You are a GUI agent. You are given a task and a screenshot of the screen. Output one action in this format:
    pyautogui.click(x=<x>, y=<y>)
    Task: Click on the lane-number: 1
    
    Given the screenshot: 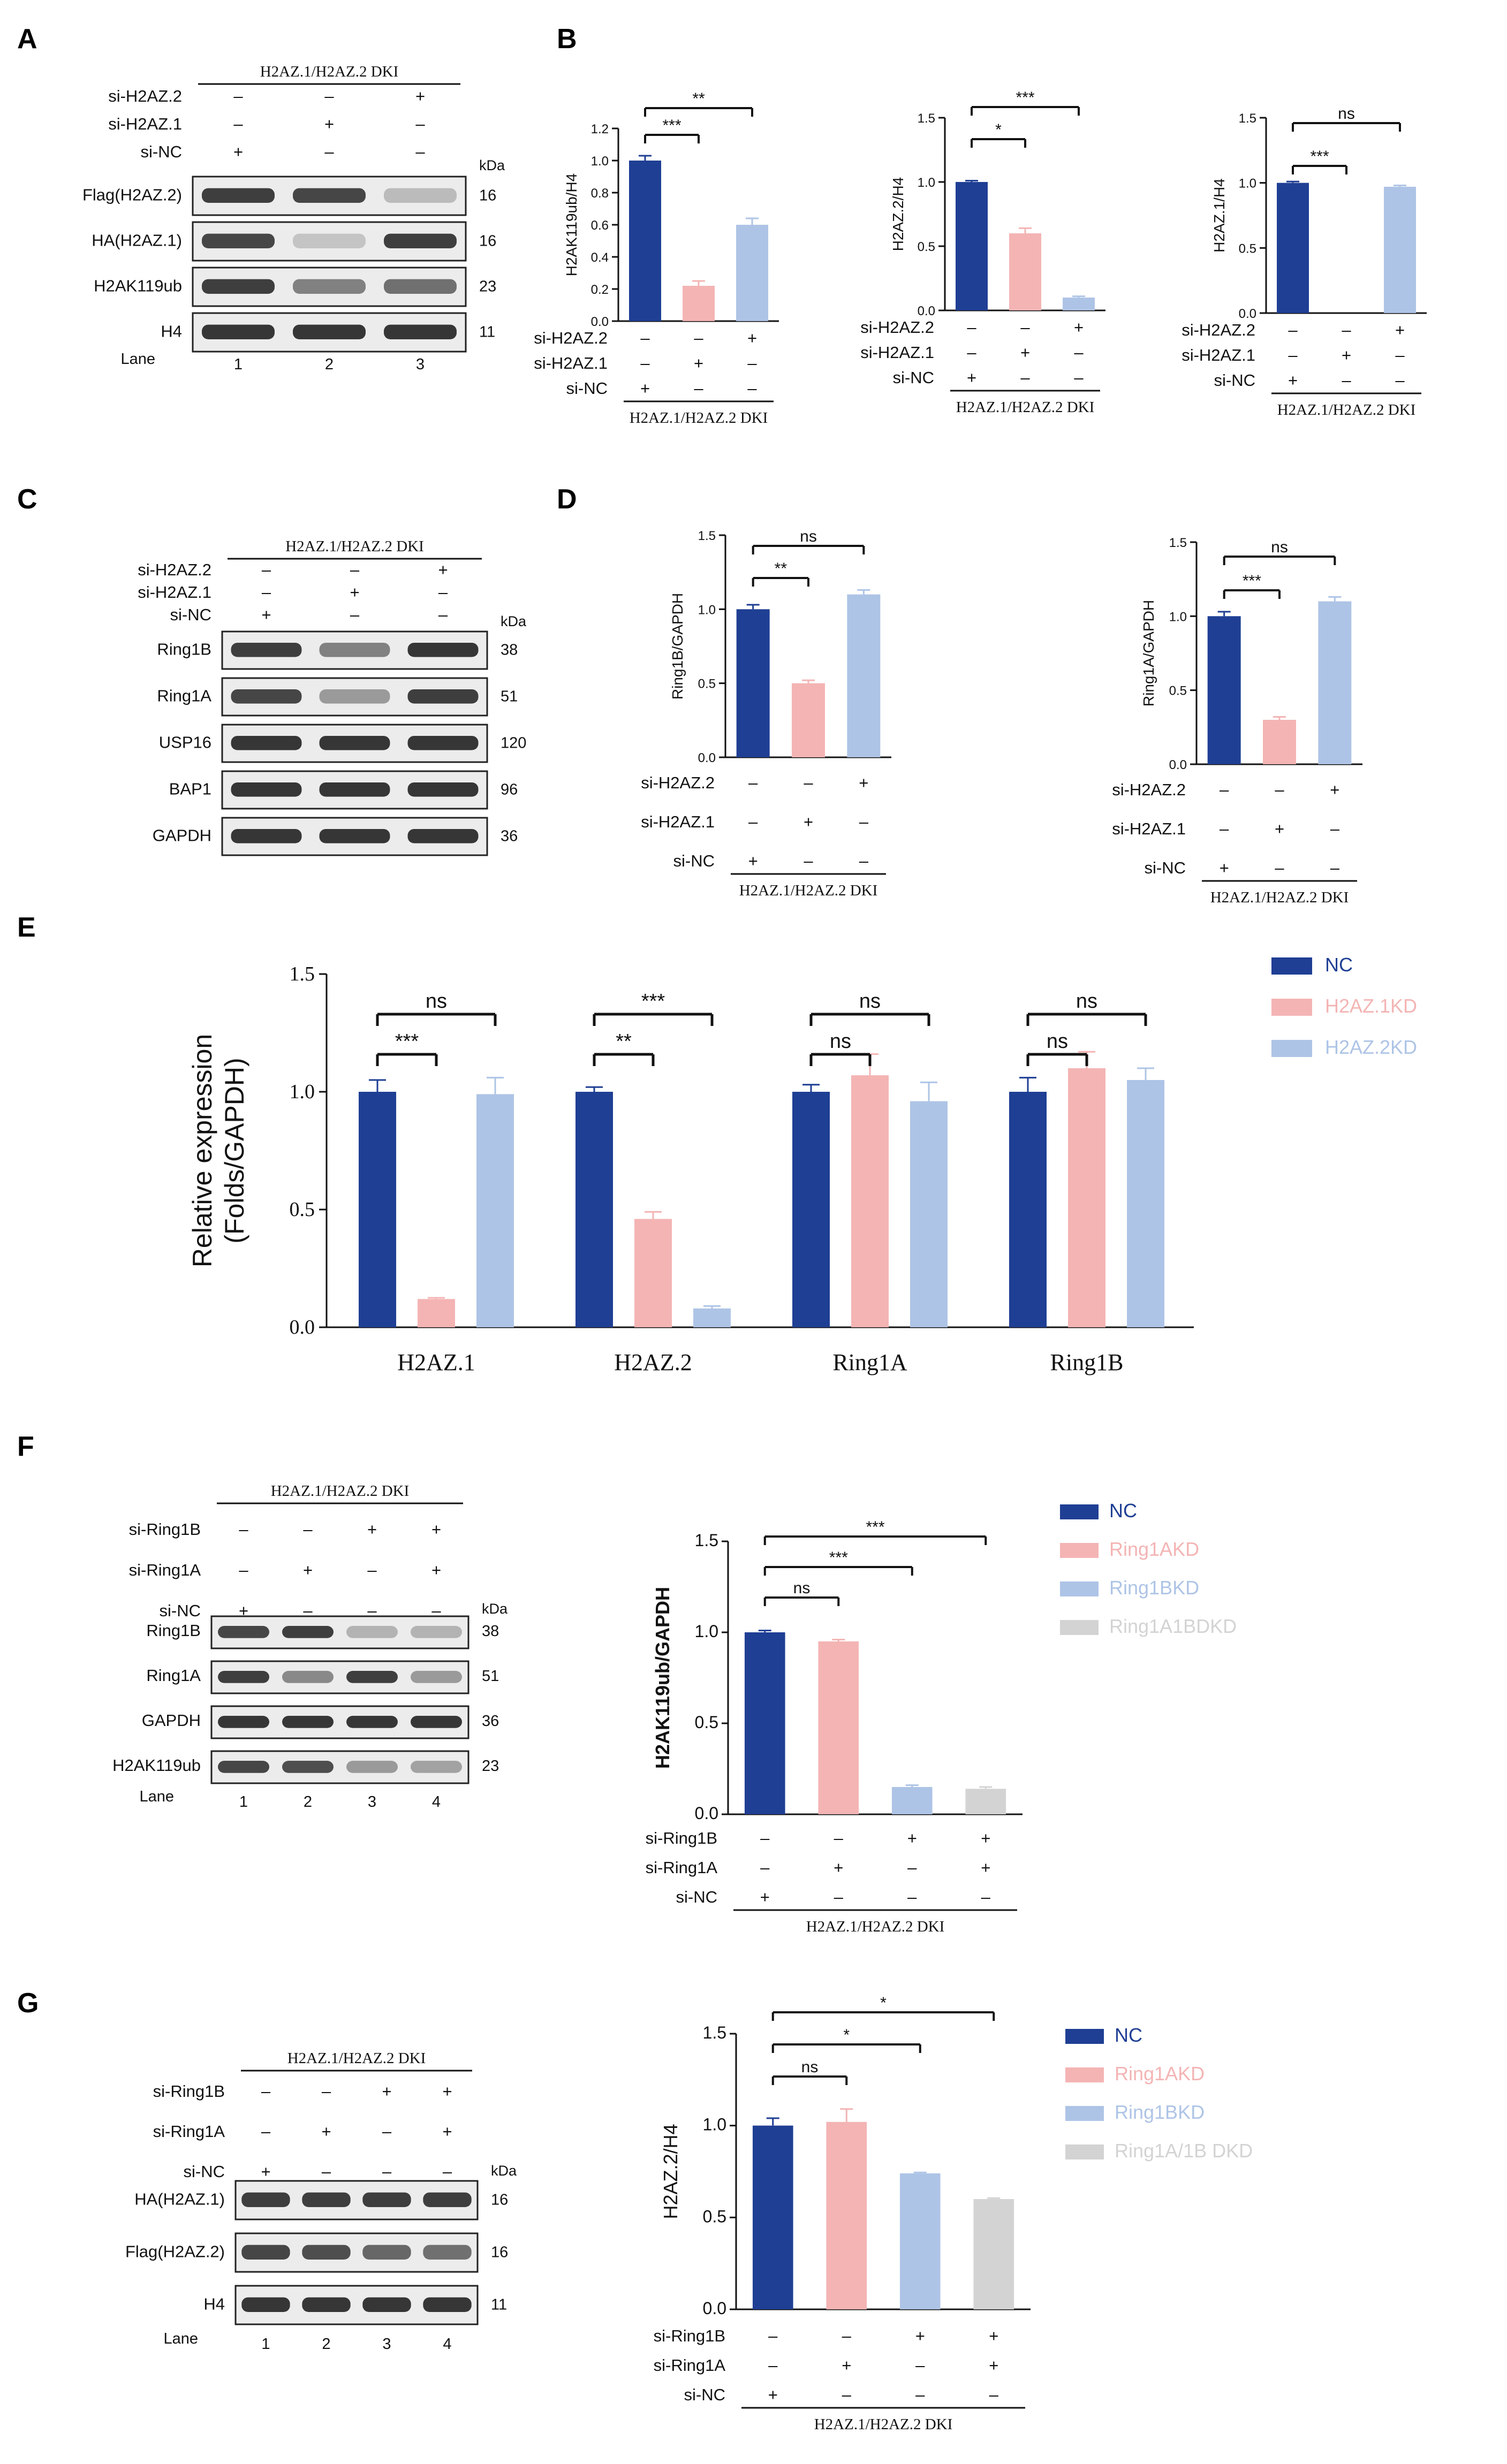 What is the action you would take?
    pyautogui.click(x=239, y=364)
    